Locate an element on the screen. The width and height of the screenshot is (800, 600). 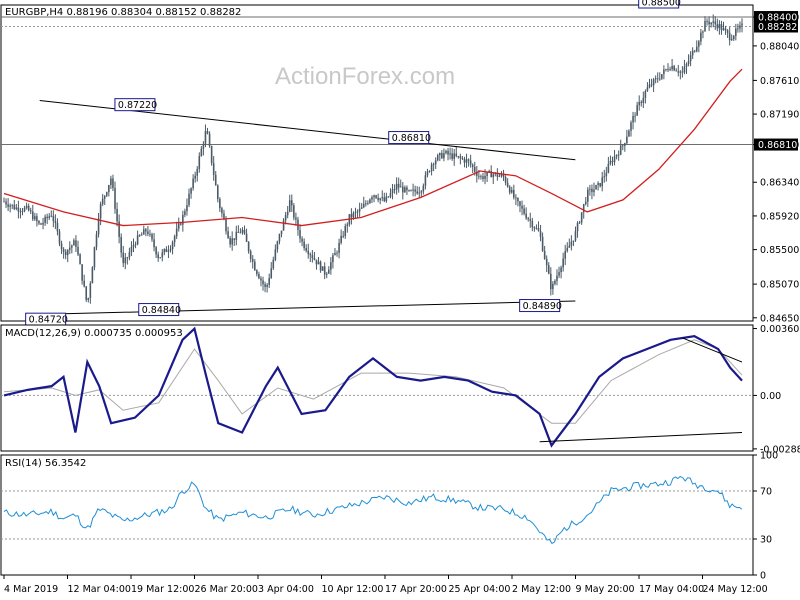
price-tick-label: 0.84650 is located at coordinates (779, 318).